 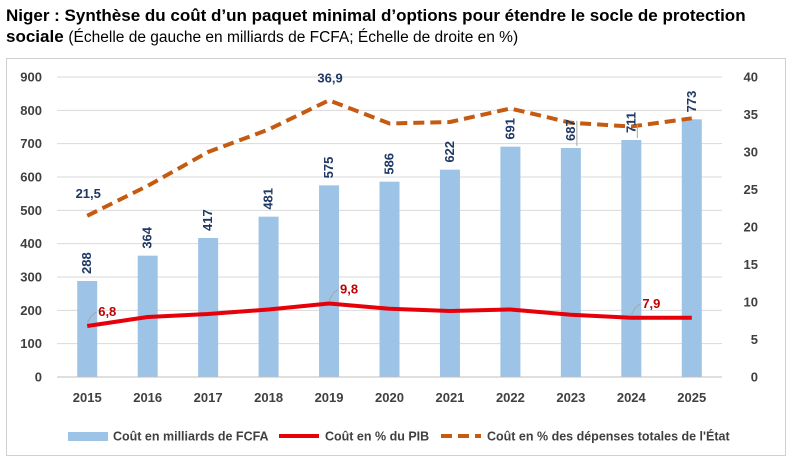 What do you see at coordinates (389, 164) in the screenshot?
I see `bar-value-label: 586` at bounding box center [389, 164].